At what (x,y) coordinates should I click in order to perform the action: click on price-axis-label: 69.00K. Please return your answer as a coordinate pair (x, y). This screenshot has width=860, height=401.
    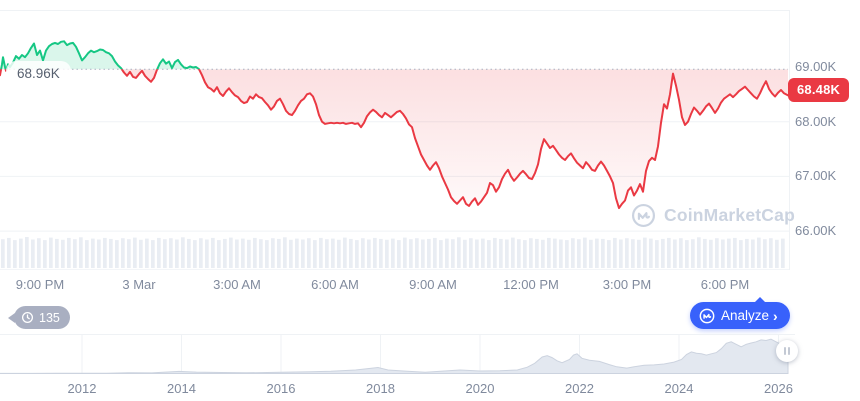
    Looking at the image, I should click on (816, 66).